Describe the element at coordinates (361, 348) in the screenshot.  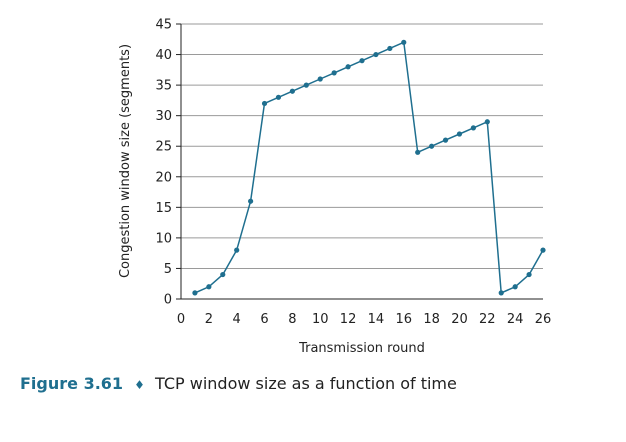
I see `x-axis-title: Transmission round` at that location.